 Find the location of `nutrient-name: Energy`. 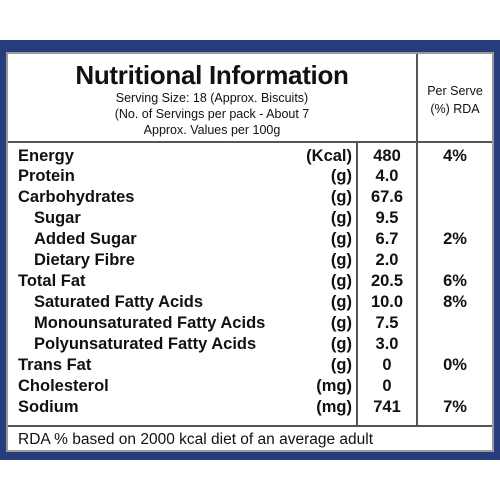

nutrient-name: Energy is located at coordinates (46, 156).